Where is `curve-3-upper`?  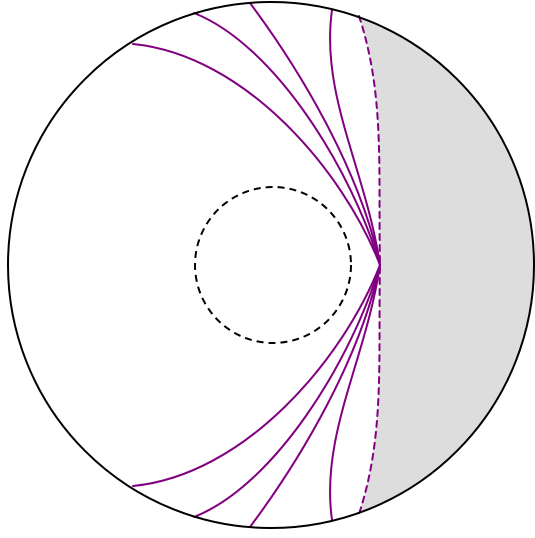
curve-3-upper is located at coordinates (315, 134).